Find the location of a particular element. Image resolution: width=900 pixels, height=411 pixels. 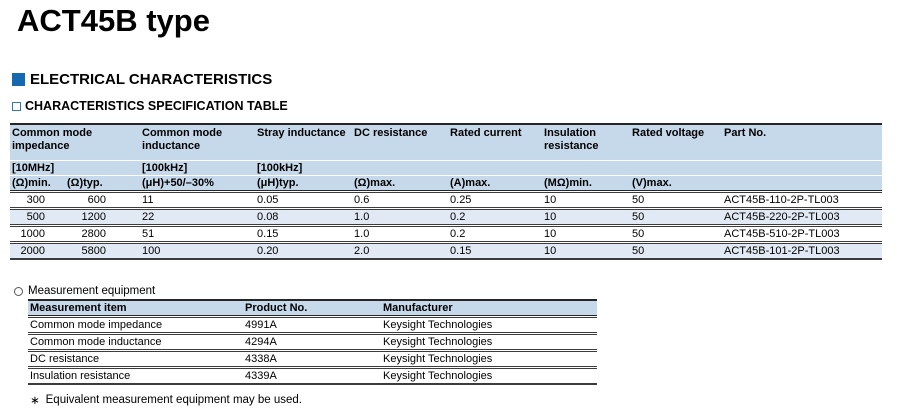

cell: 300 is located at coordinates (37, 200).